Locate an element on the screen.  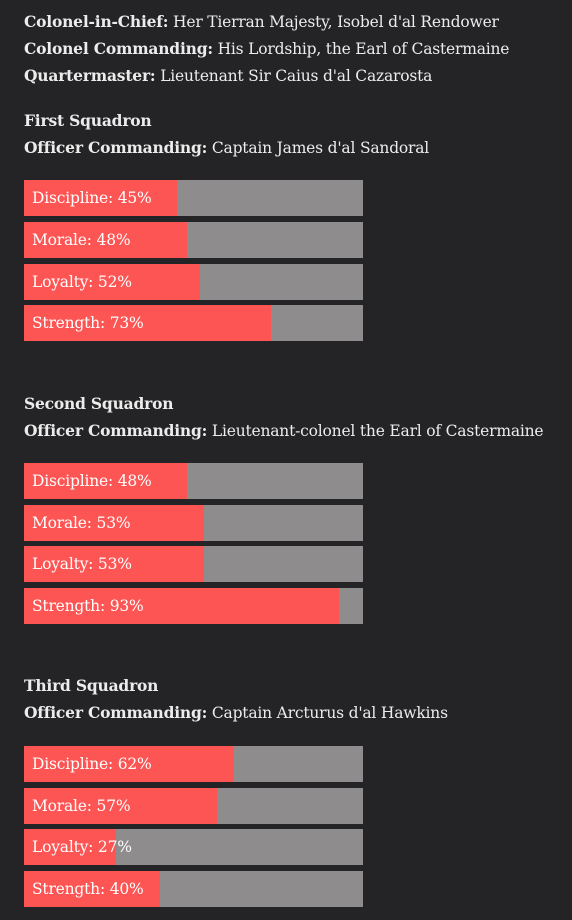
loyalty-bar-label: Loyalty: 52% is located at coordinates (82, 282).